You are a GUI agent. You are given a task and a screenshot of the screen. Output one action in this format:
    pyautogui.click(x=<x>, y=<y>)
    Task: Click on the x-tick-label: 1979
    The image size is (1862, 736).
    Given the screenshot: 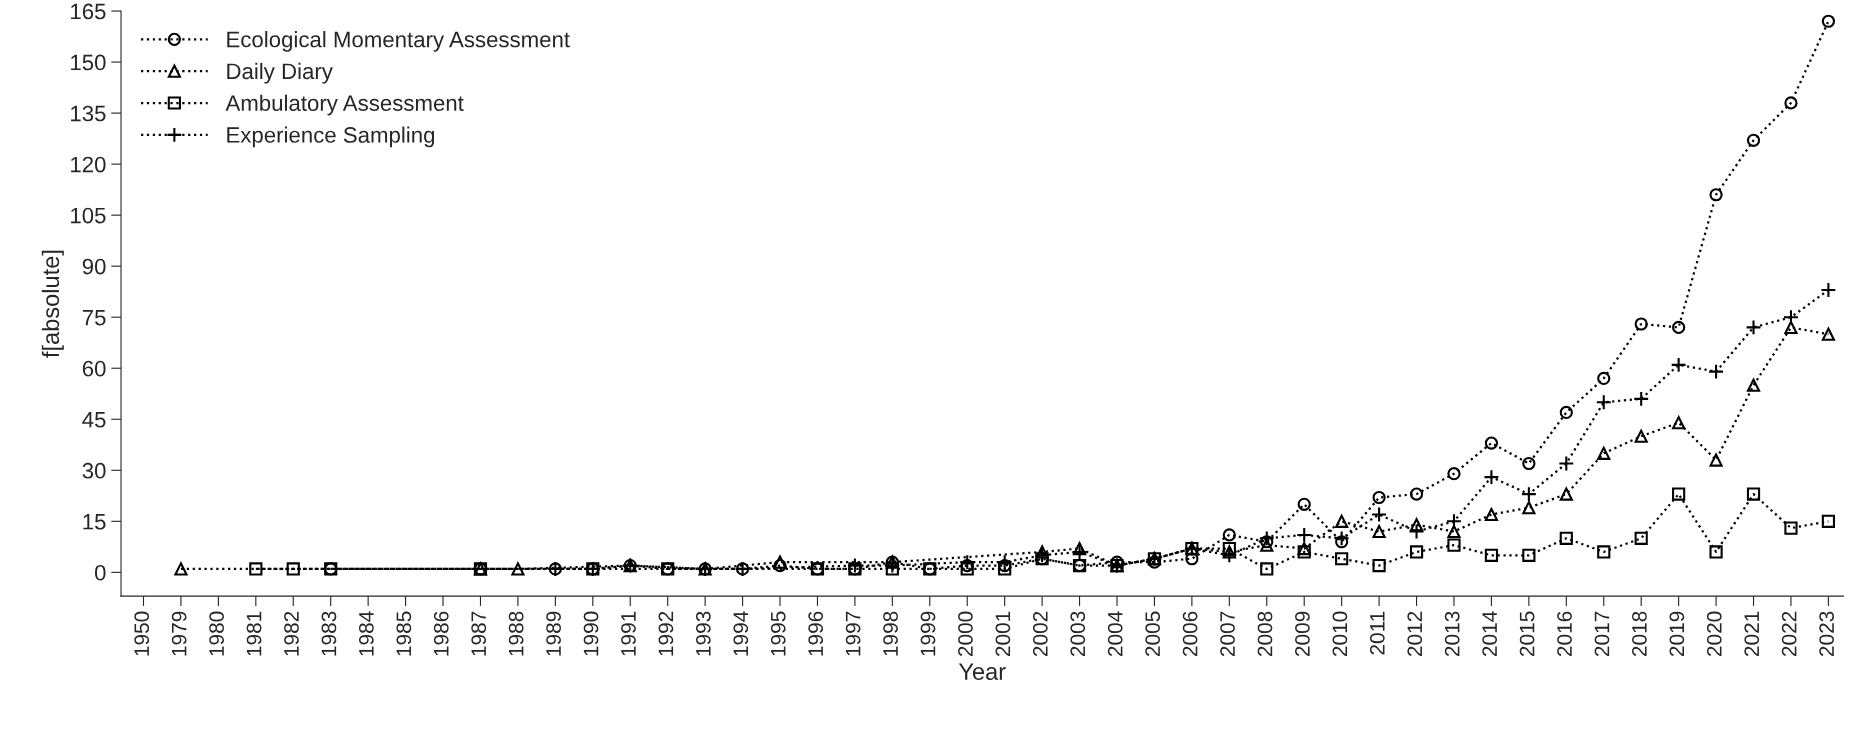 What is the action you would take?
    pyautogui.click(x=179, y=633)
    